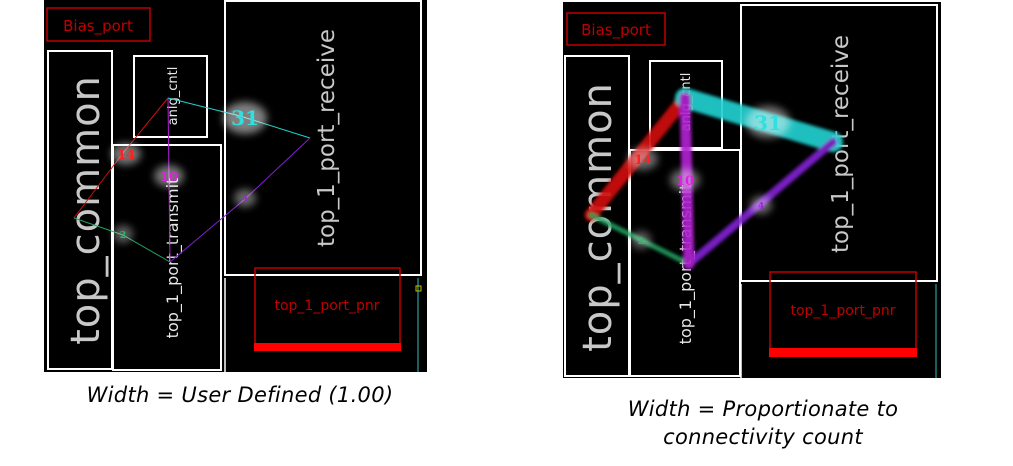 The width and height of the screenshot is (1013, 466). Describe the element at coordinates (277, 168) in the screenshot. I see `flyline-4-b` at that location.